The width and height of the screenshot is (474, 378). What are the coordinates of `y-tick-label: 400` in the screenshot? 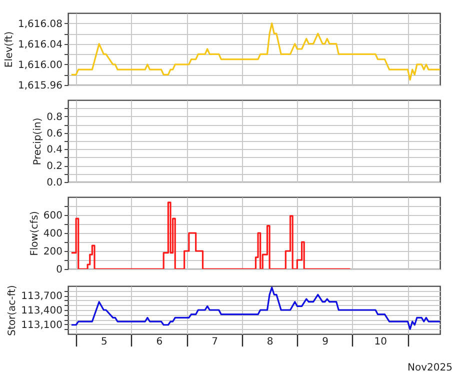 It's located at (52, 234).